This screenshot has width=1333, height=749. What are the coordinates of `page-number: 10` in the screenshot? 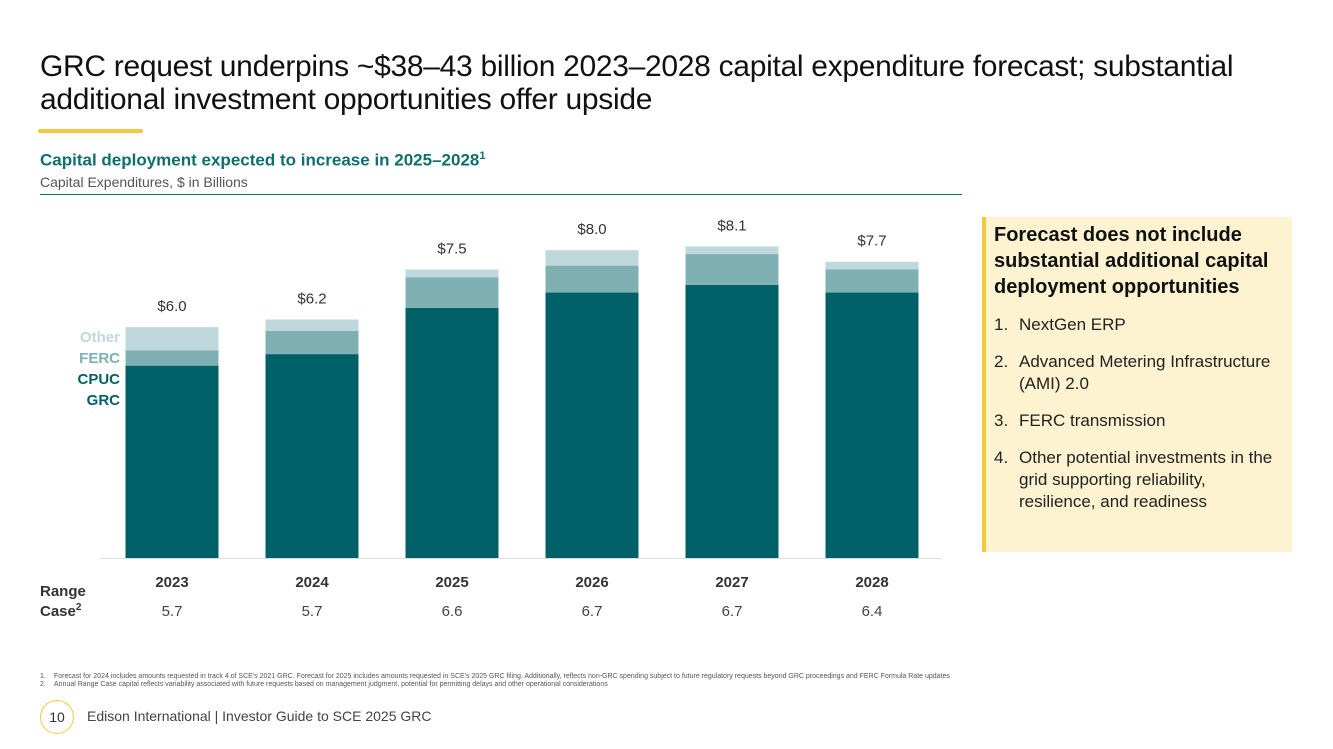 It's located at (57, 717).